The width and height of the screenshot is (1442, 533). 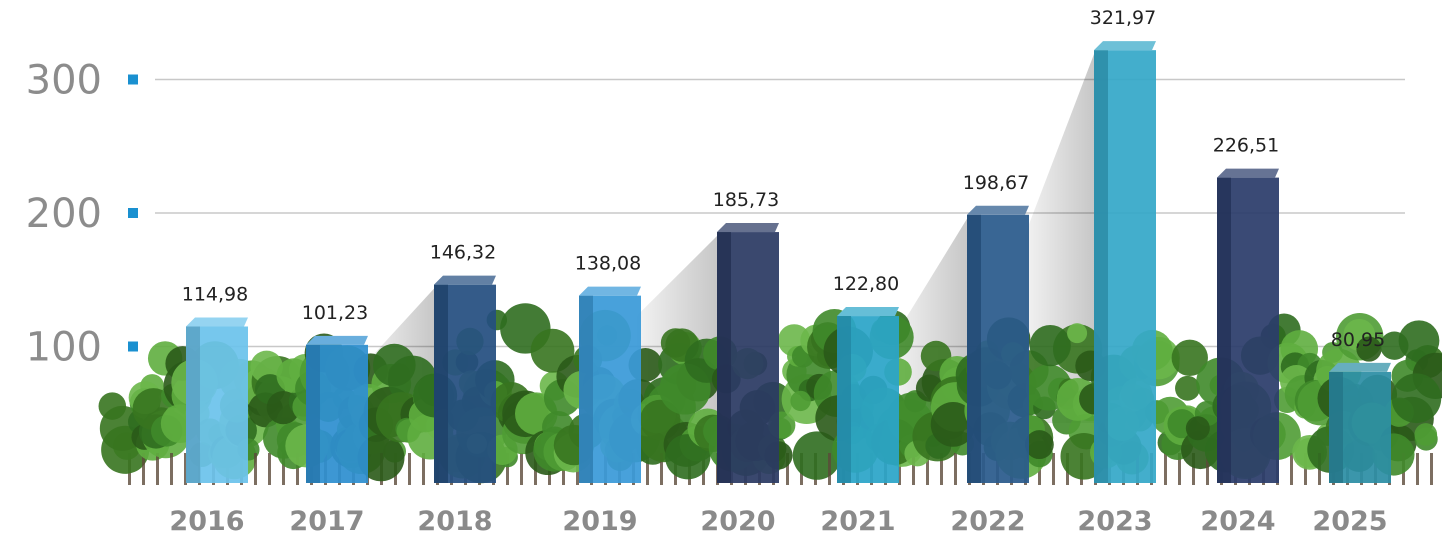 I want to click on bar-top-2019, so click(x=610, y=291).